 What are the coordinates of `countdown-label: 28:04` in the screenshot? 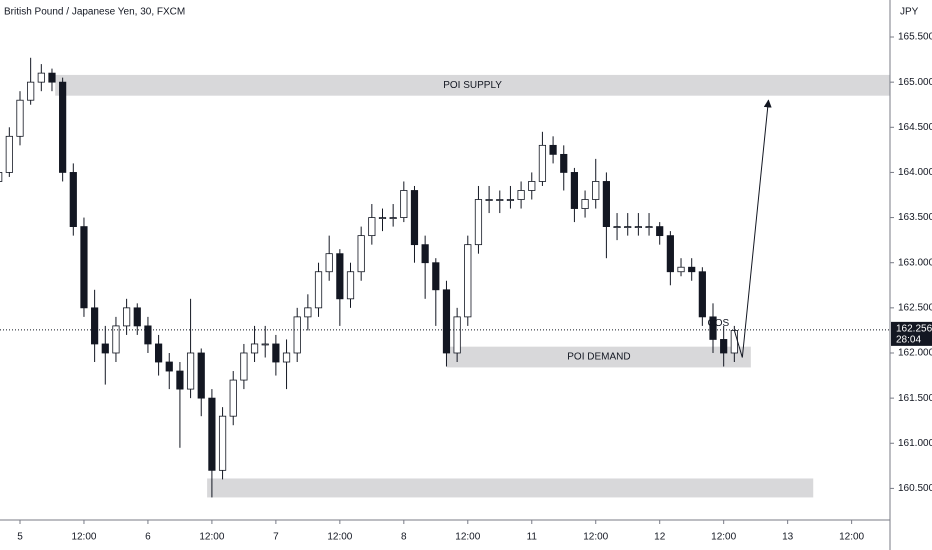 It's located at (908, 340).